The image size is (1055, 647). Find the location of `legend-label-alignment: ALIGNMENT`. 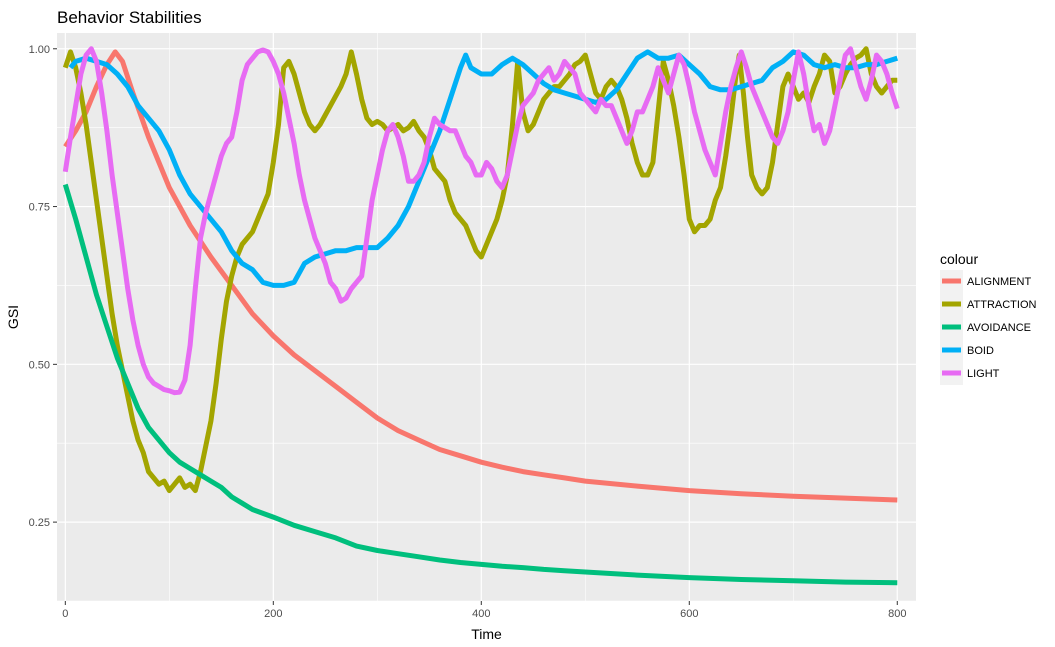

legend-label-alignment: ALIGNMENT is located at coordinates (999, 282).